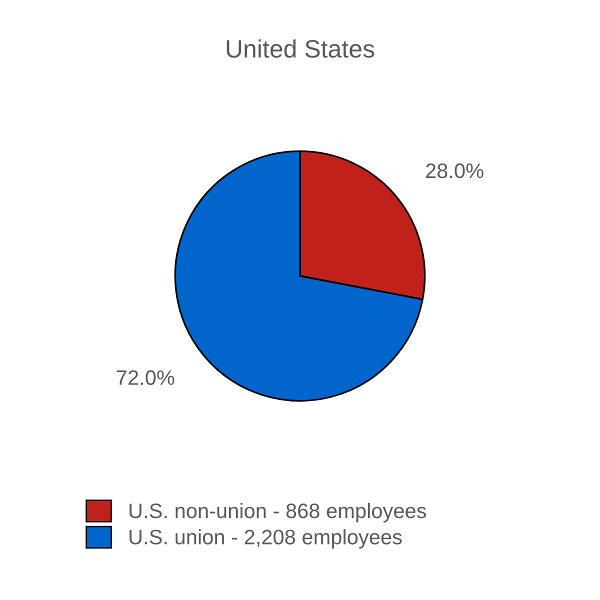 The height and width of the screenshot is (600, 600). I want to click on data-label: 28.0%, so click(455, 170).